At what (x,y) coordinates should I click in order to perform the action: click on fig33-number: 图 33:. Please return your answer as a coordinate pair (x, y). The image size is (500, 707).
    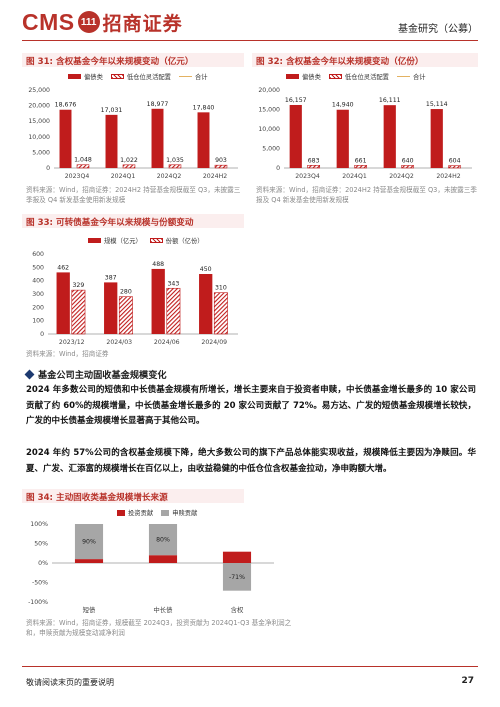
    Looking at the image, I should click on (39, 223).